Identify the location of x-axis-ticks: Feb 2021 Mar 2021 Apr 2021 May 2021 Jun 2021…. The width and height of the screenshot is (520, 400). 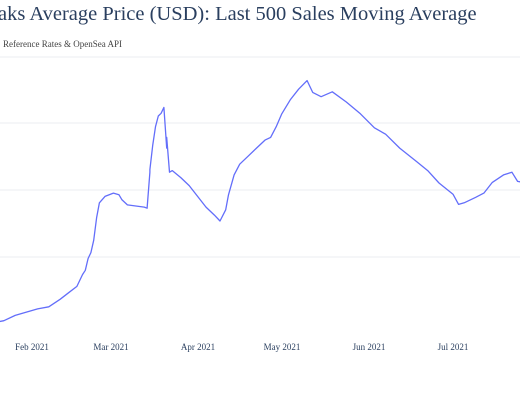
(241, 347).